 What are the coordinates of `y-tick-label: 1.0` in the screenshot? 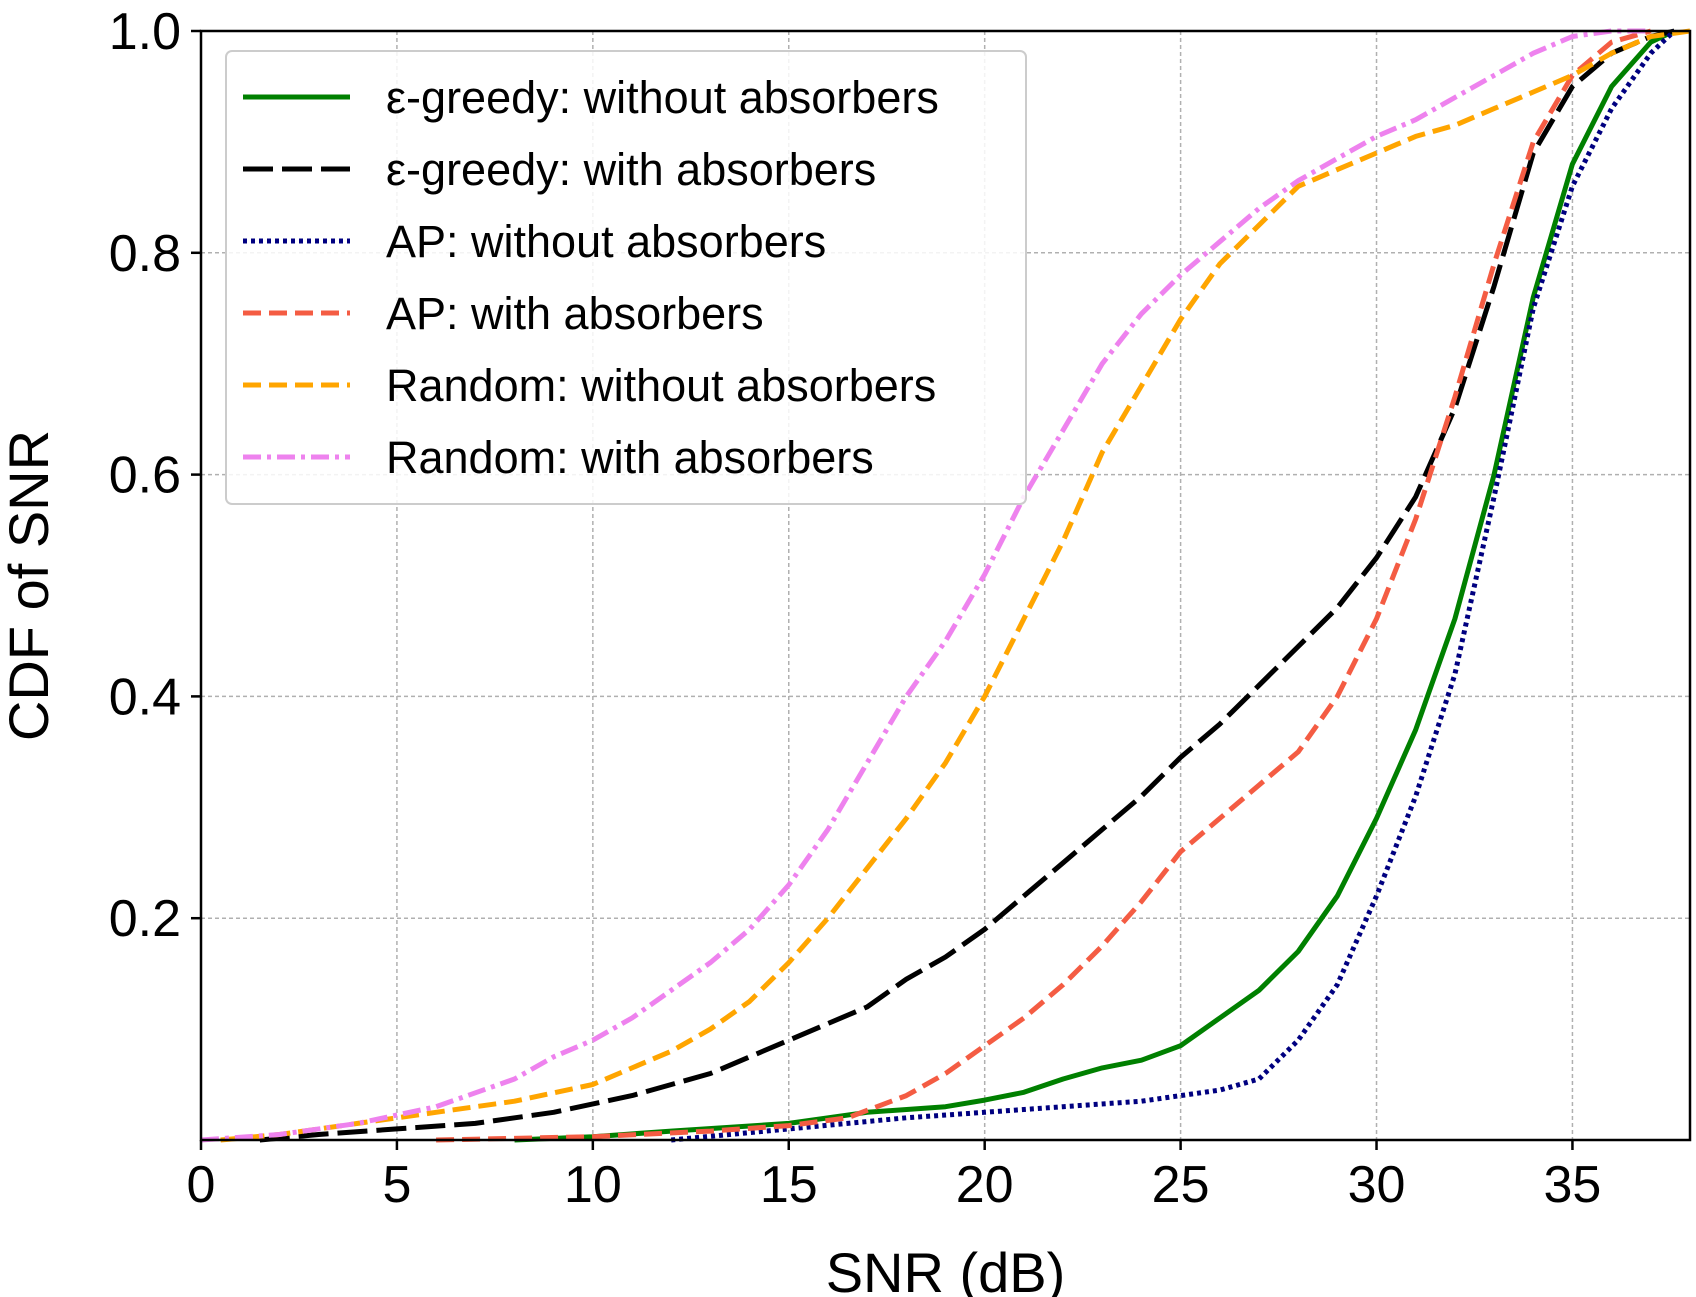 It's located at (145, 32).